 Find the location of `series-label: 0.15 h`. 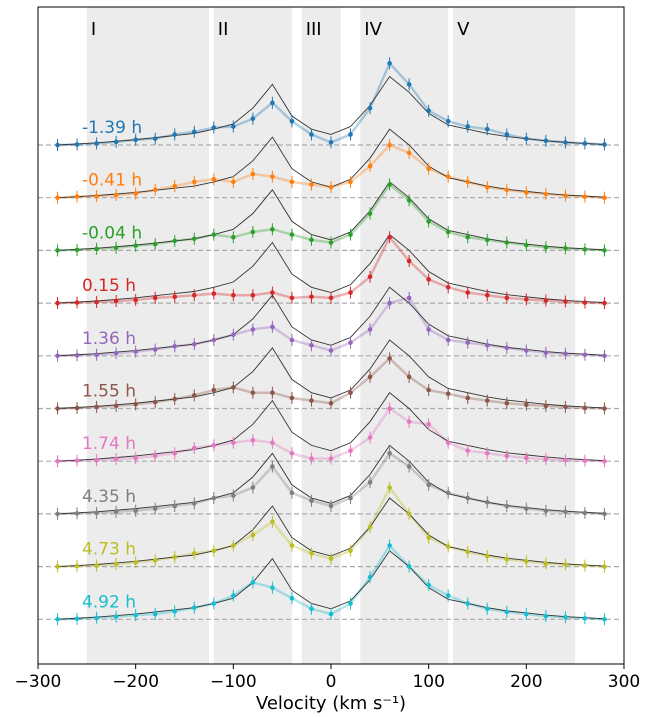

series-label: 0.15 h is located at coordinates (109, 286).